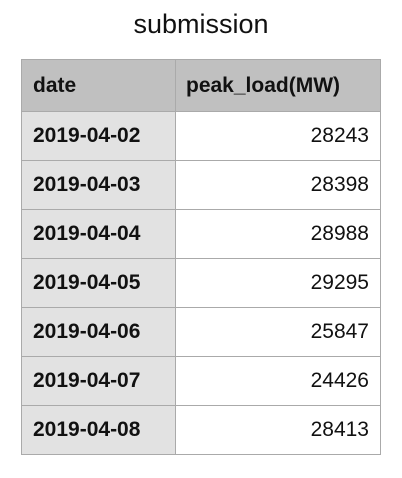 This screenshot has height=478, width=402. Describe the element at coordinates (278, 185) in the screenshot. I see `peak-load-cell: 28398` at that location.